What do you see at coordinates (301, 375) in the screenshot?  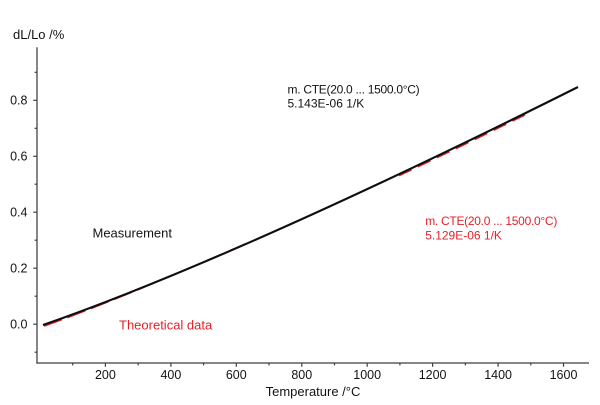 I see `svg-text: 800` at bounding box center [301, 375].